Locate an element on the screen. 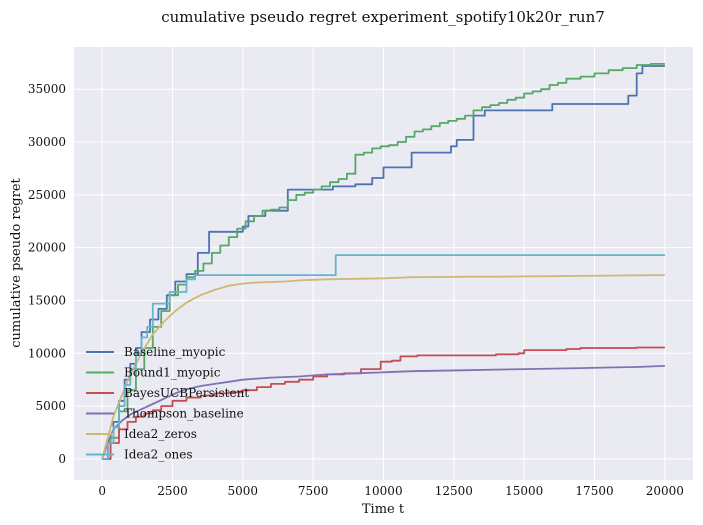 This screenshot has height=525, width=703. x-tick-label: 17500 is located at coordinates (594, 491).